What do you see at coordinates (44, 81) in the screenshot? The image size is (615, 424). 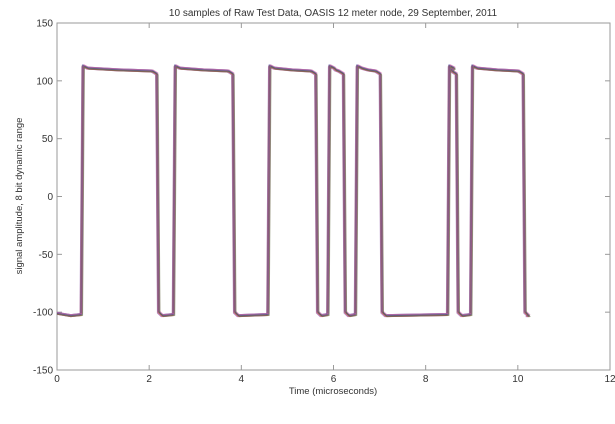 I see `y-tick-label: 100` at bounding box center [44, 81].